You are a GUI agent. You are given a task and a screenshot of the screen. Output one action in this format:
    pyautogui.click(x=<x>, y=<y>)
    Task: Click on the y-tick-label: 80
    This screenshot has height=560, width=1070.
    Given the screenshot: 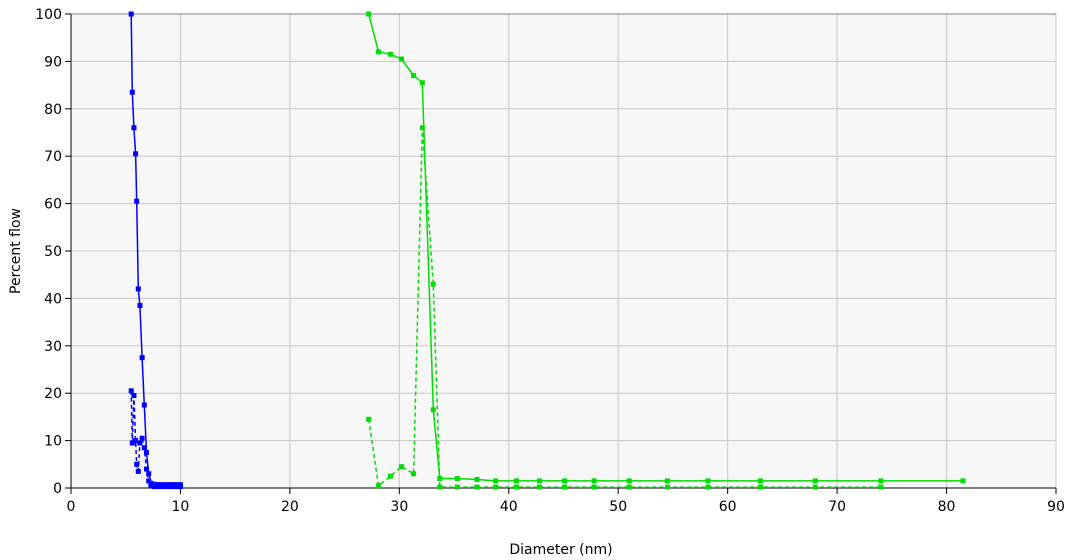 What is the action you would take?
    pyautogui.click(x=53, y=110)
    